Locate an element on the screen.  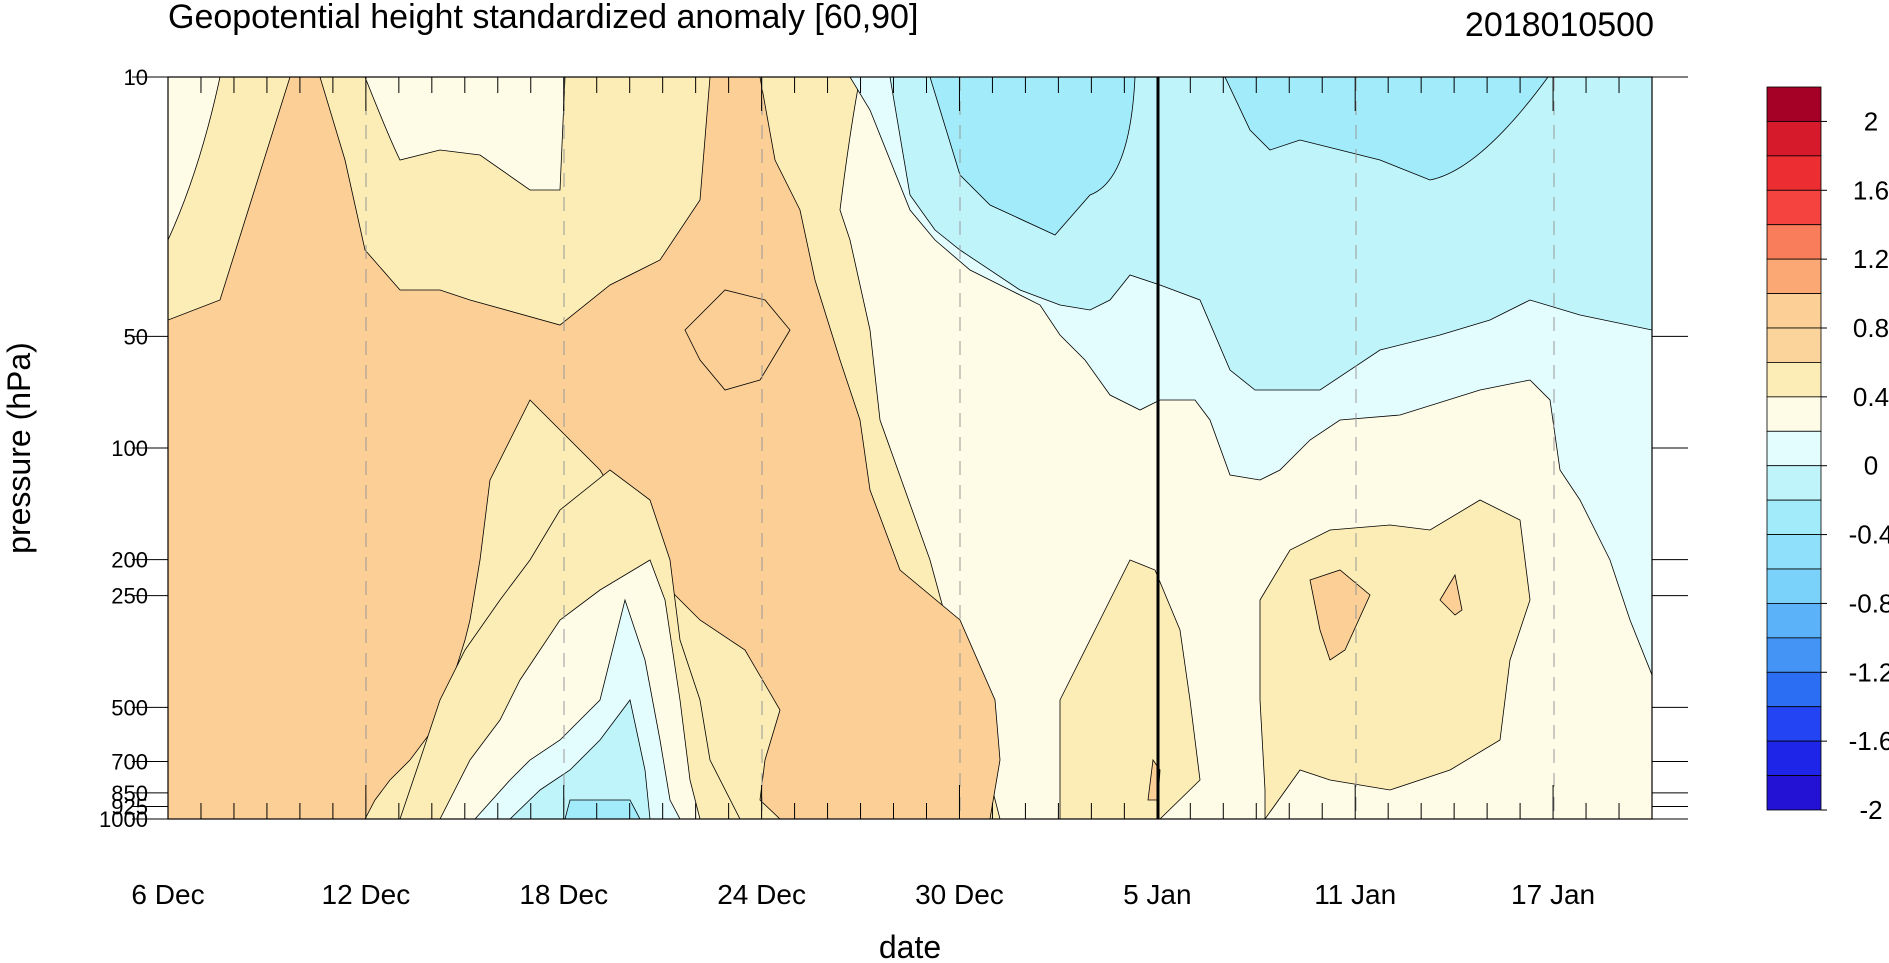
colorbar-label: -1.2 is located at coordinates (1869, 672).